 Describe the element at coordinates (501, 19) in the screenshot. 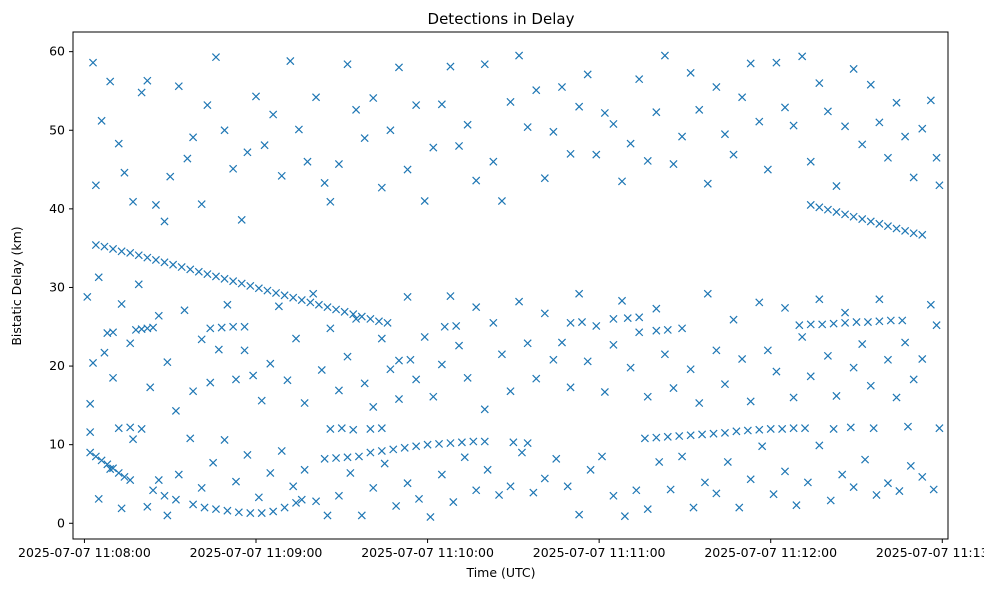

I see `chart-title: Detections in Delay` at that location.